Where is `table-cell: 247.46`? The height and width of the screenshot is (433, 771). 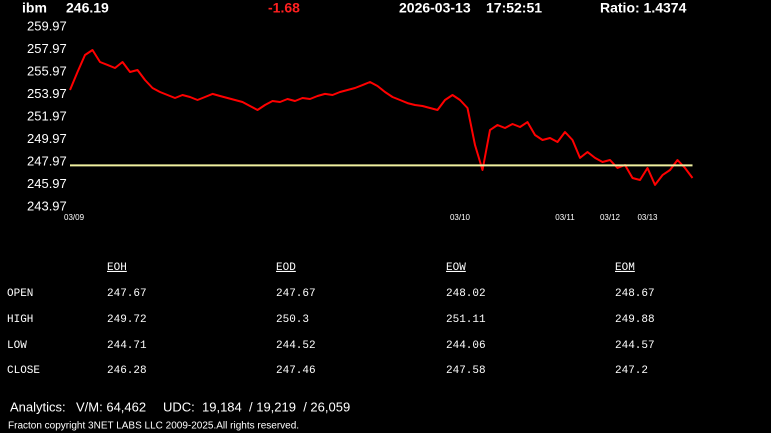 table-cell: 247.46 is located at coordinates (296, 371).